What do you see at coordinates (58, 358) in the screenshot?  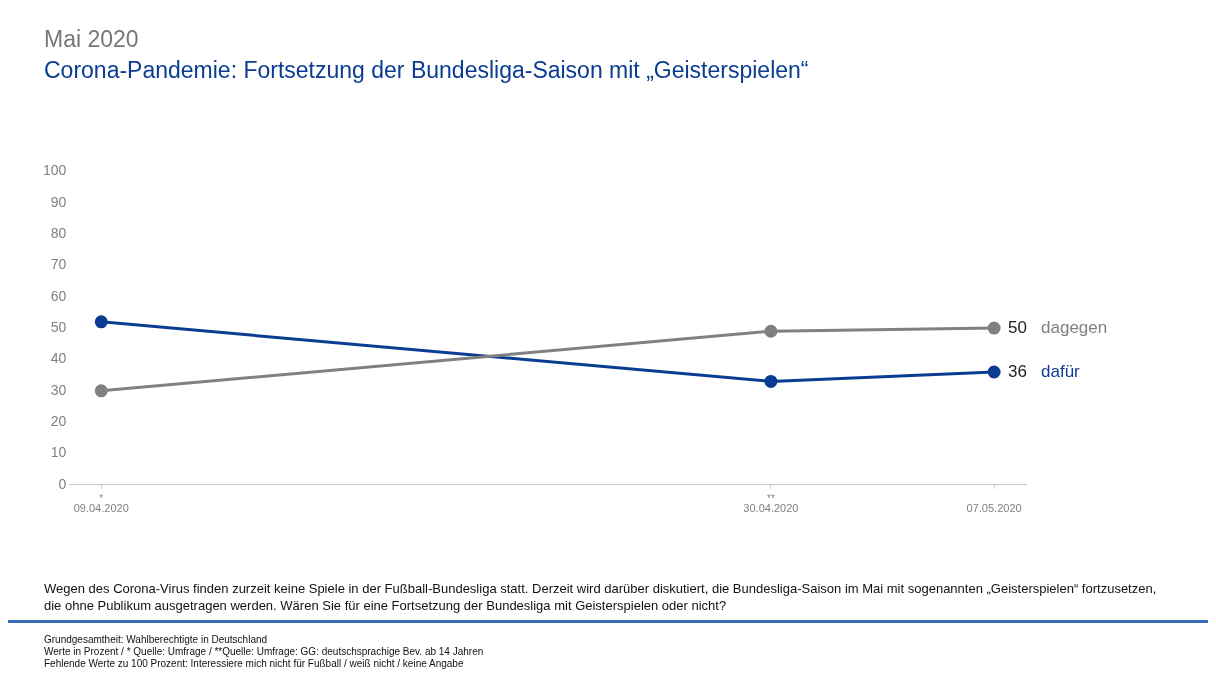 I see `y-tick-label: 40` at bounding box center [58, 358].